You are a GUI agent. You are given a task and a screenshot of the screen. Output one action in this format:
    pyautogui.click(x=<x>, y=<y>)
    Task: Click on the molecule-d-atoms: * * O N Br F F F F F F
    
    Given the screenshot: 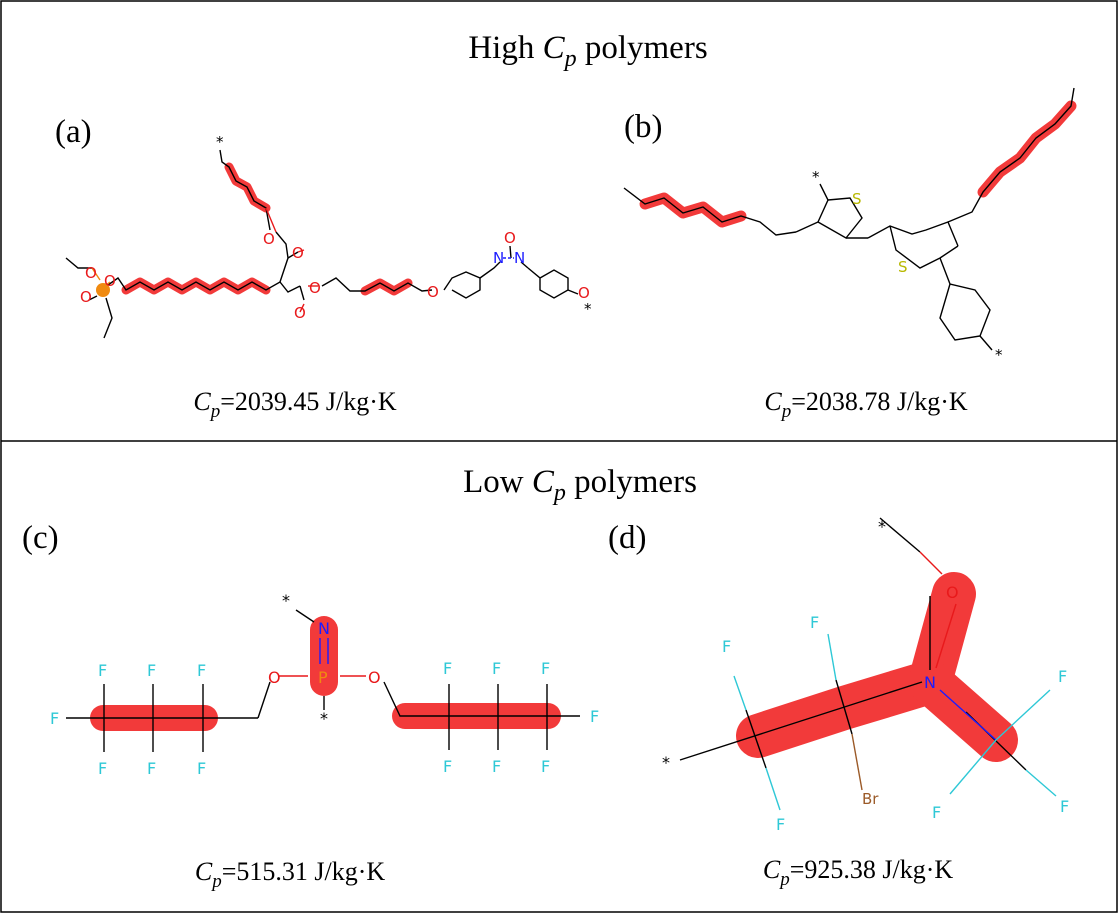 What is the action you would take?
    pyautogui.click(x=865, y=675)
    